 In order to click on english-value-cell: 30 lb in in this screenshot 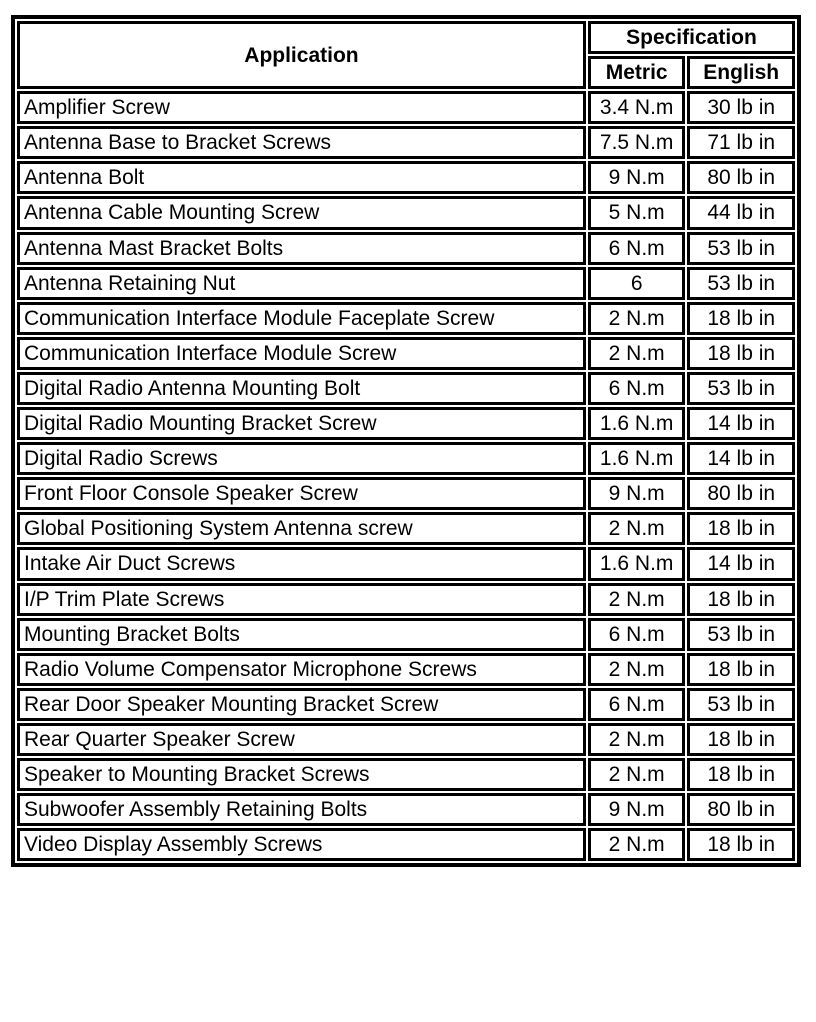, I will do `click(741, 108)`.